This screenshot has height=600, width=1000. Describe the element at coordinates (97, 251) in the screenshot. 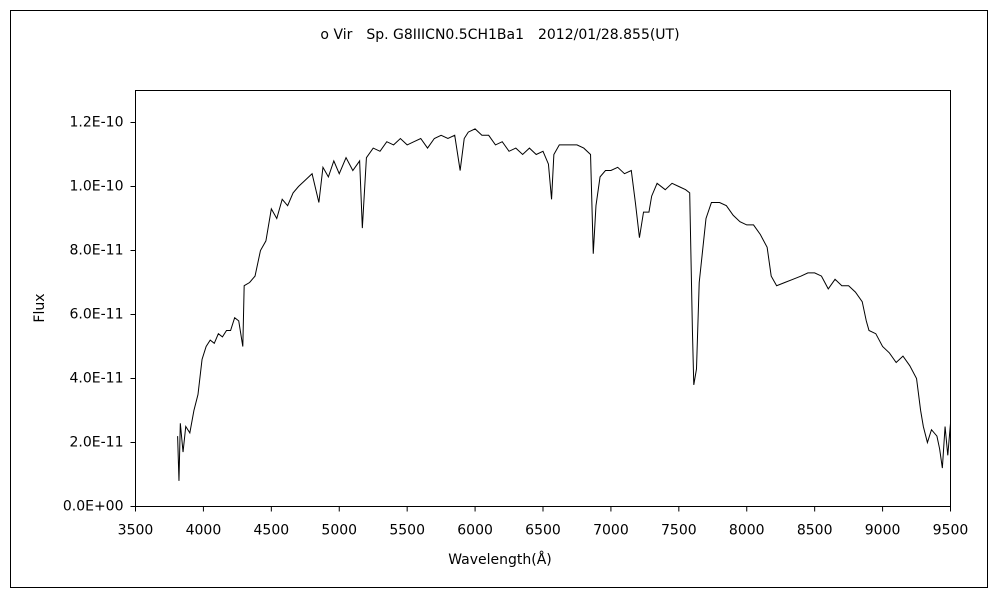

I see `y-tick-label: 8.0E-11` at that location.